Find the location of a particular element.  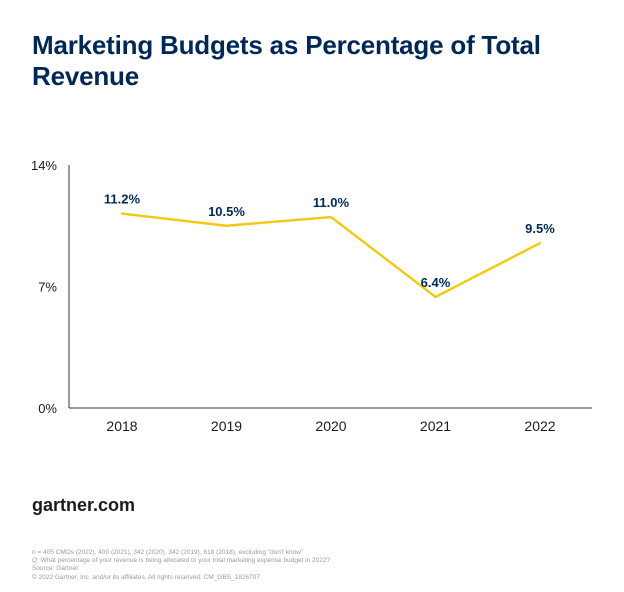

data-labels: 11.2% 10.5% 11.0% 6.4% 9.5% is located at coordinates (329, 241).